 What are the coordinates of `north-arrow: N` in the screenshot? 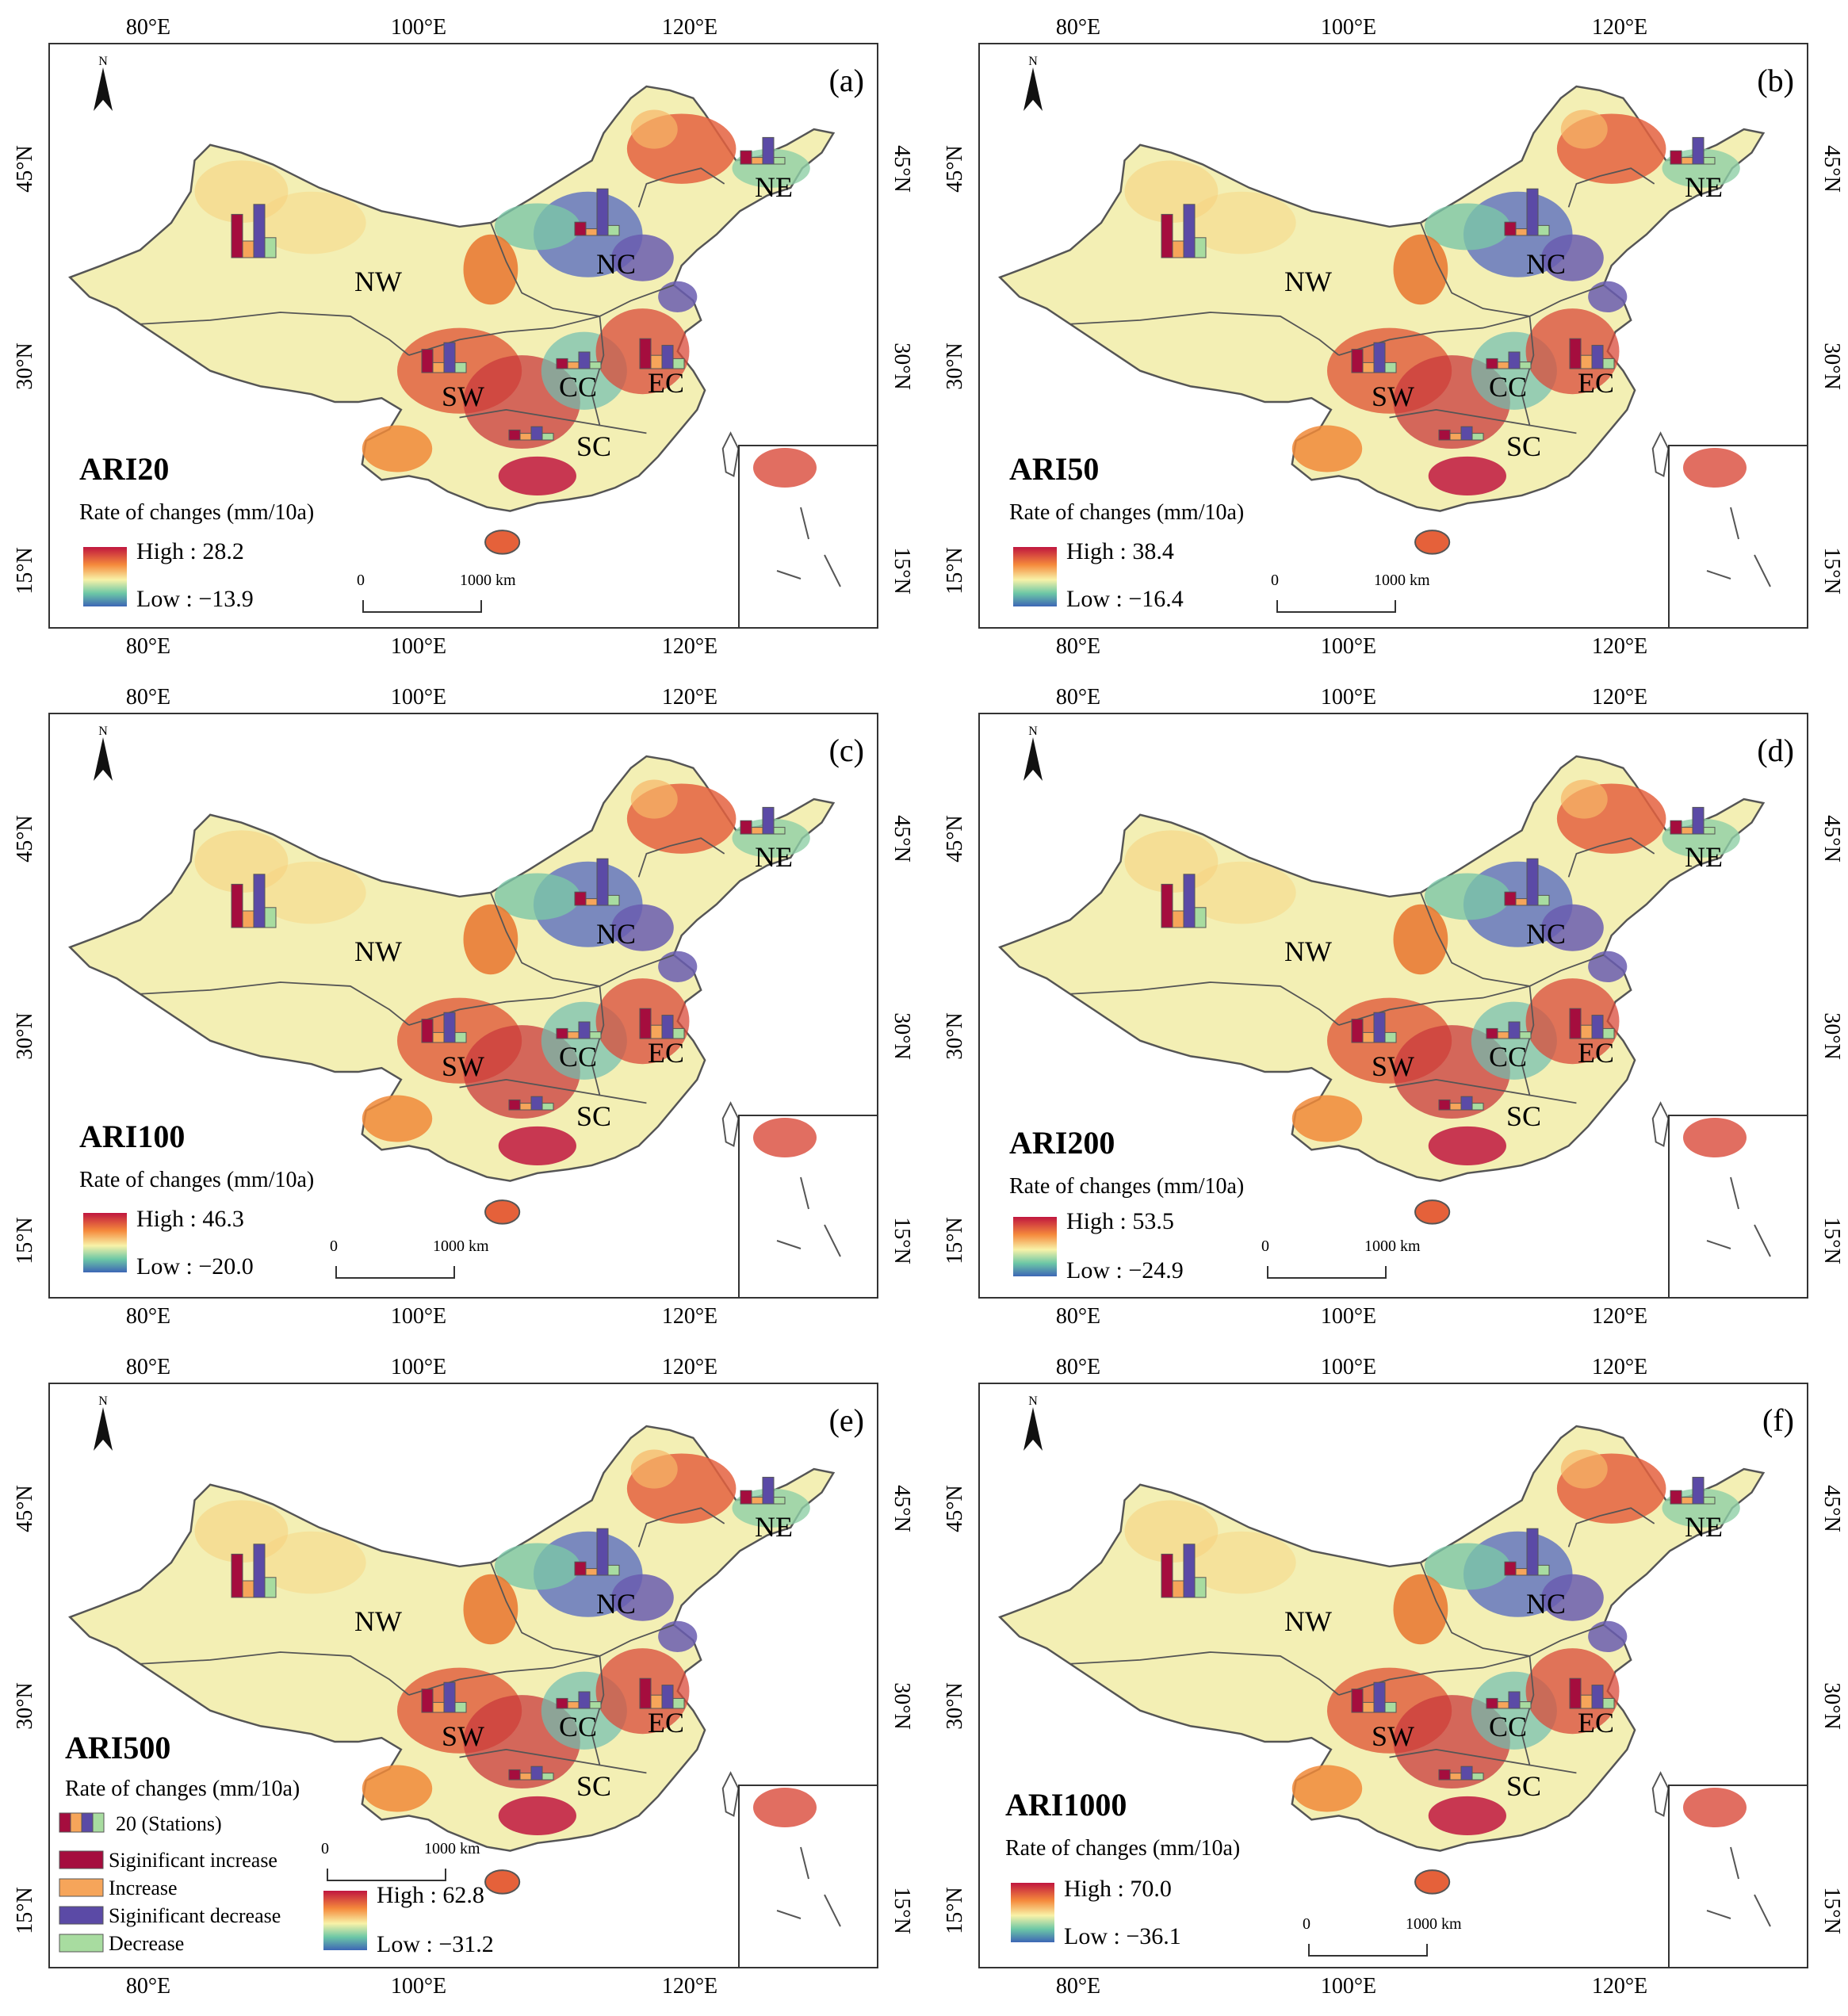 It's located at (104, 1422).